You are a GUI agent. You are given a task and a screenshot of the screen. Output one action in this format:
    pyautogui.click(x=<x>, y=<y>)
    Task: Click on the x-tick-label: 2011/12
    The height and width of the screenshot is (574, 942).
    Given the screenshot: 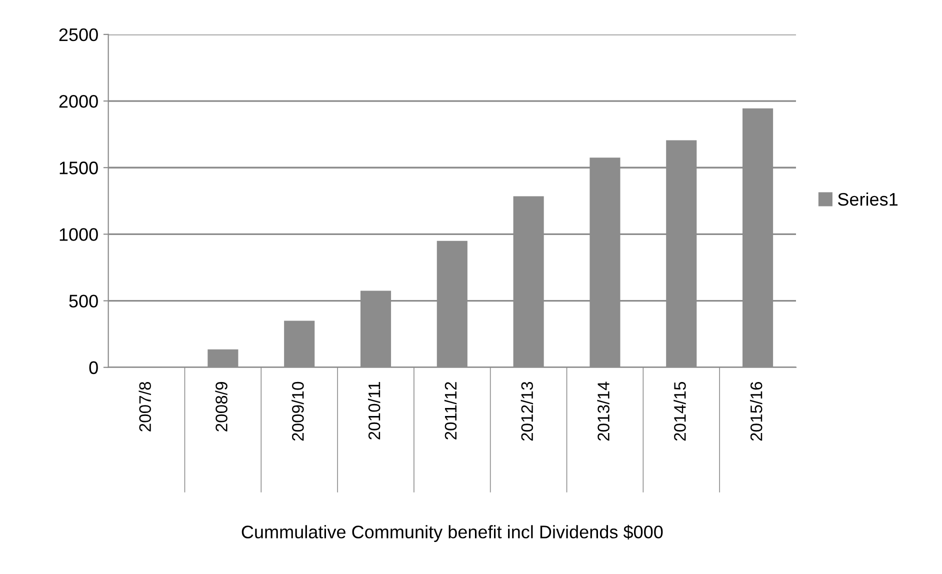 What is the action you would take?
    pyautogui.click(x=450, y=411)
    